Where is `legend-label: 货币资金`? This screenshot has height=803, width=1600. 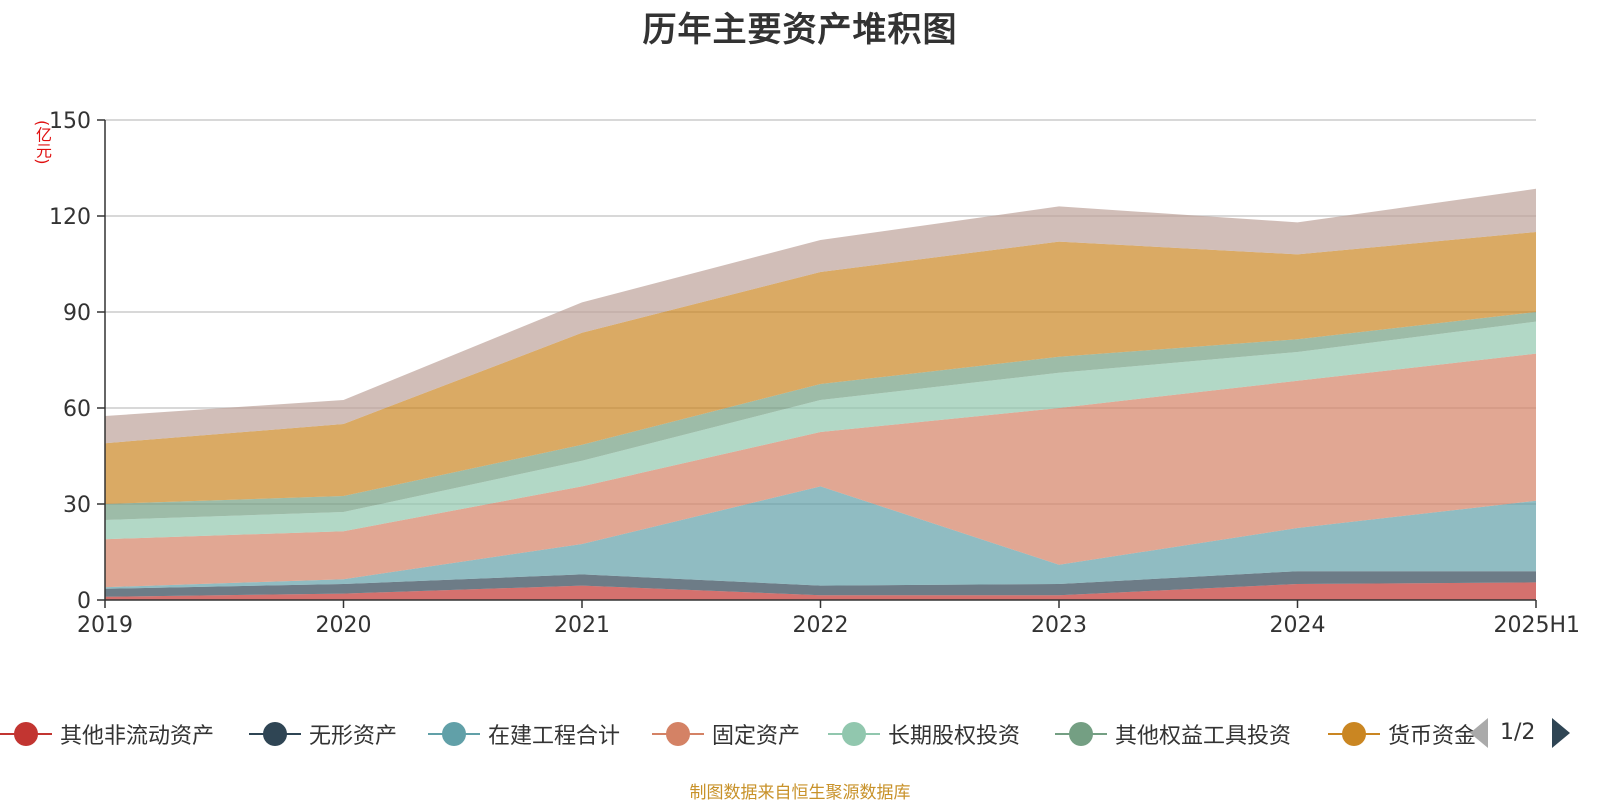 legend-label: 货币资金 is located at coordinates (1432, 736).